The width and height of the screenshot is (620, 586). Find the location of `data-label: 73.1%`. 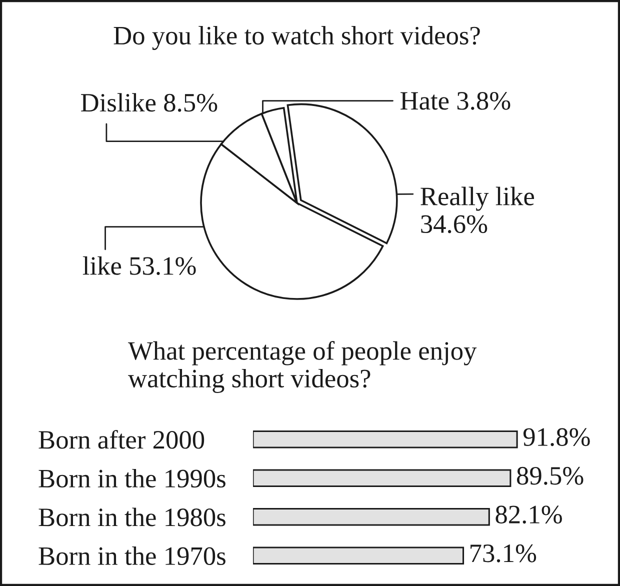

data-label: 73.1% is located at coordinates (503, 553).